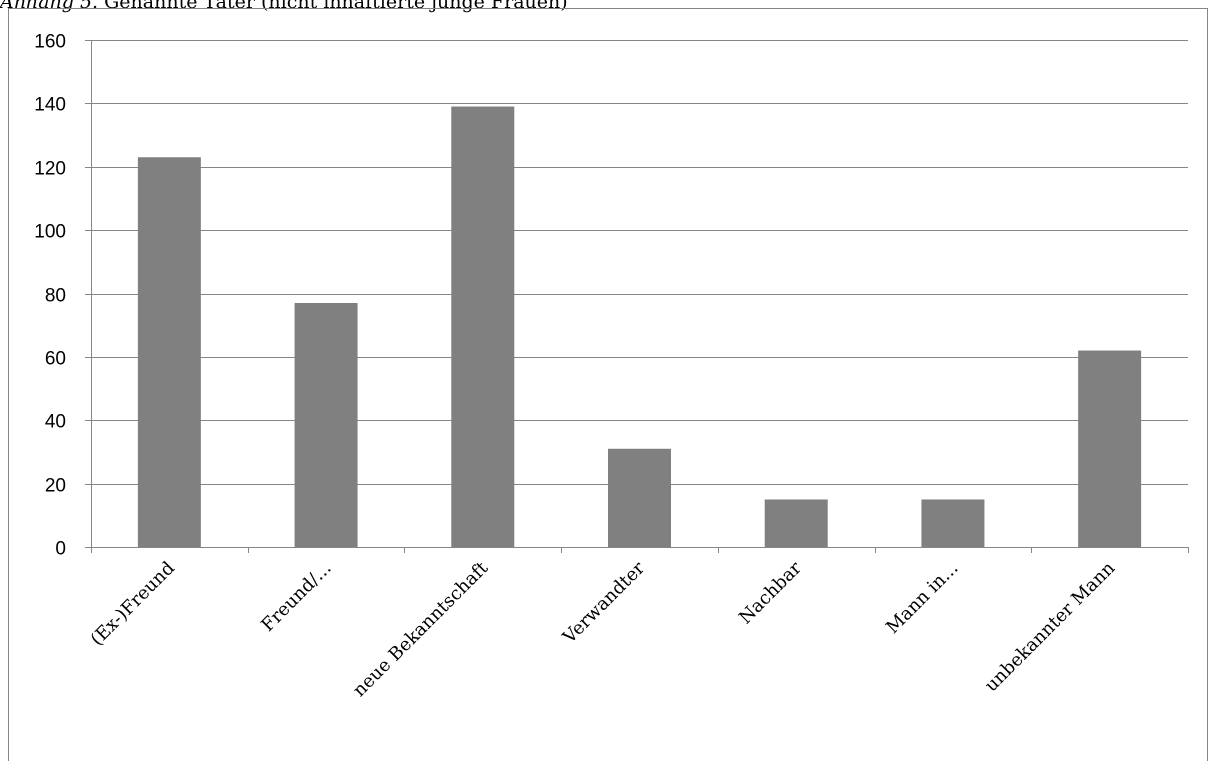  What do you see at coordinates (133, 604) in the screenshot?
I see `x-tick-label: (Ex-)Freund` at bounding box center [133, 604].